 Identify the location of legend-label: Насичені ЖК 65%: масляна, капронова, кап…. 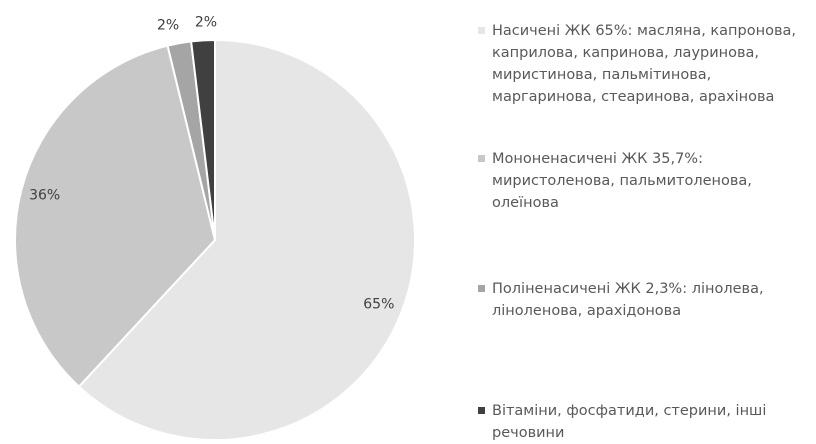
(644, 64).